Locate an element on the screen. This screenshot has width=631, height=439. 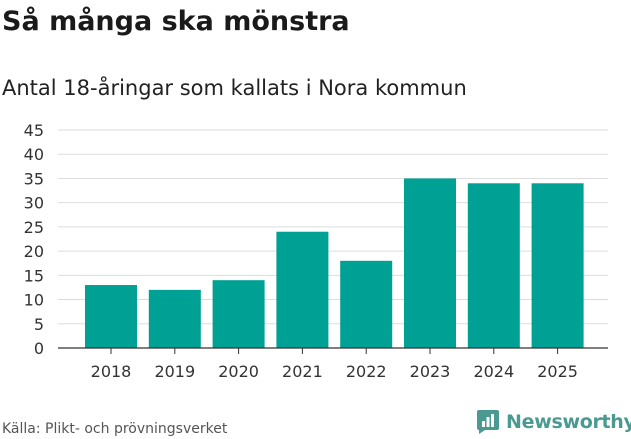
bar-2024 is located at coordinates (493, 265).